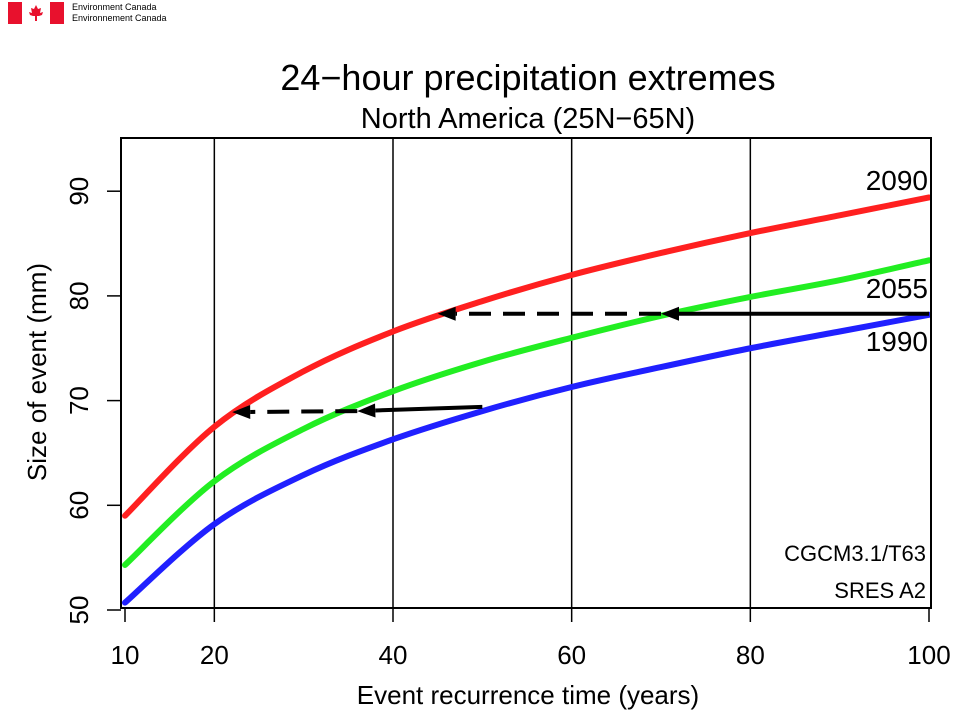 Image resolution: width=960 pixels, height=720 pixels. Describe the element at coordinates (119, 18) in the screenshot. I see `org-name-french: Environnement Canada` at that location.